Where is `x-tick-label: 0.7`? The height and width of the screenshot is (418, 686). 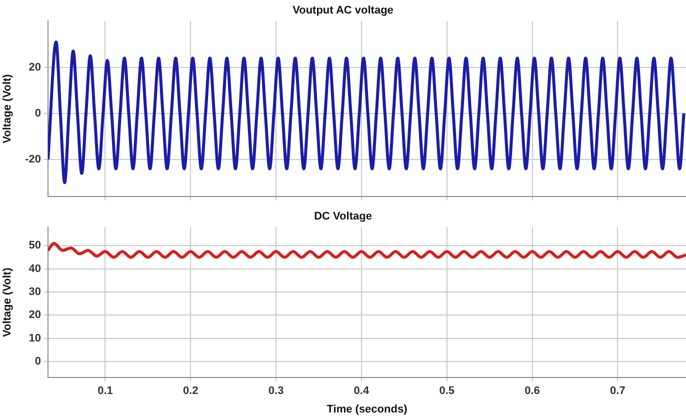 x-tick-label: 0.7 is located at coordinates (618, 391).